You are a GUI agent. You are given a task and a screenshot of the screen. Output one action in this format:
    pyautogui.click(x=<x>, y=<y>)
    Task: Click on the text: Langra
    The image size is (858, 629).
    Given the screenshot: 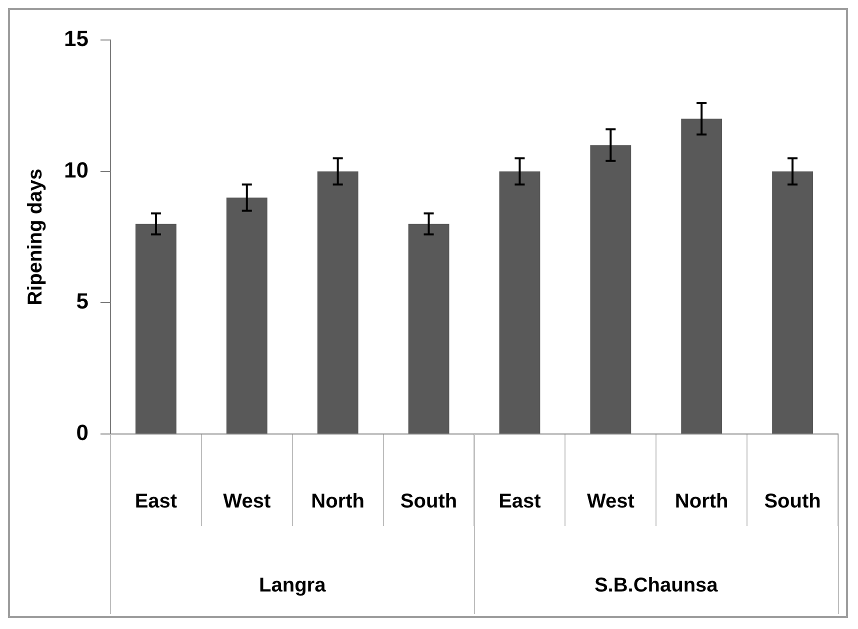 What is the action you would take?
    pyautogui.click(x=293, y=585)
    